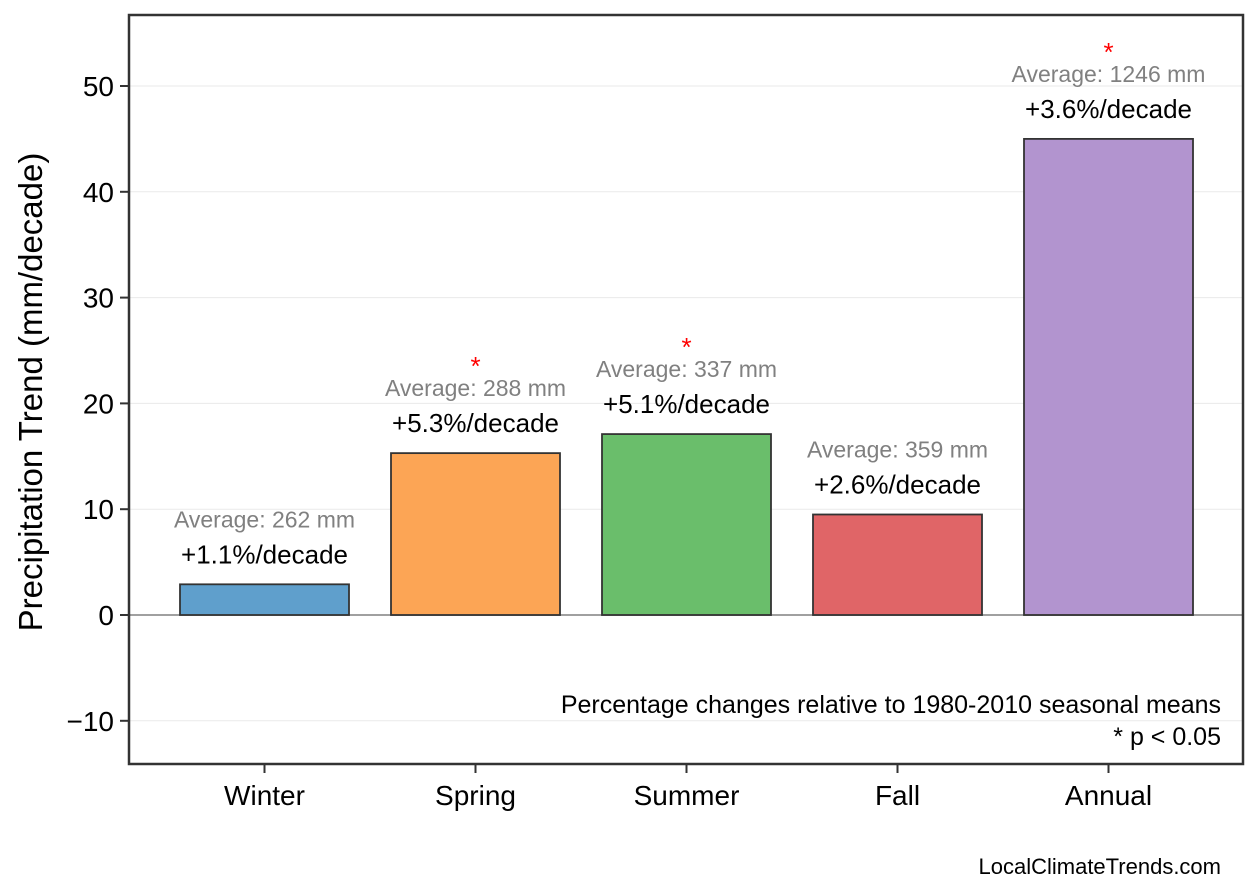 This screenshot has height=893, width=1258. Describe the element at coordinates (30, 392) in the screenshot. I see `y-axis-label: Precipitation Trend (mm/decade)` at that location.